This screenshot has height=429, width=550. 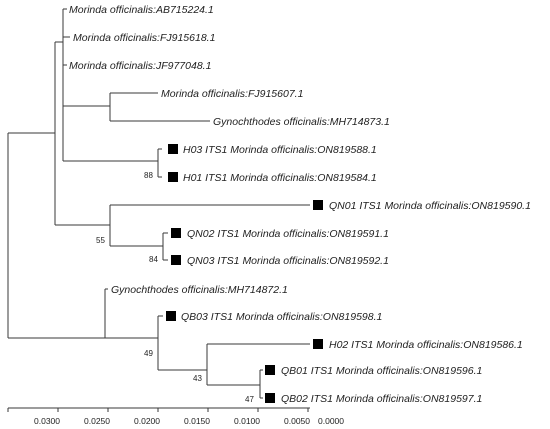 What do you see at coordinates (288, 261) in the screenshot?
I see `taxon-label: QN03 ITS1 Morinda officinalis:ON819592.1` at bounding box center [288, 261].